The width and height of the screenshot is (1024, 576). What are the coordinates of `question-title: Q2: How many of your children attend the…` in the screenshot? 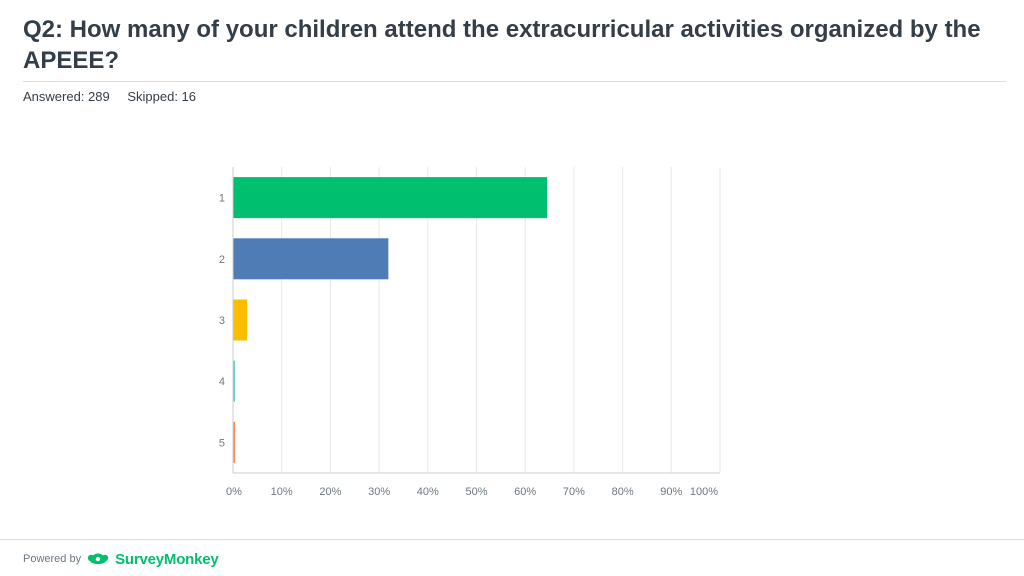 It's located at (502, 45).